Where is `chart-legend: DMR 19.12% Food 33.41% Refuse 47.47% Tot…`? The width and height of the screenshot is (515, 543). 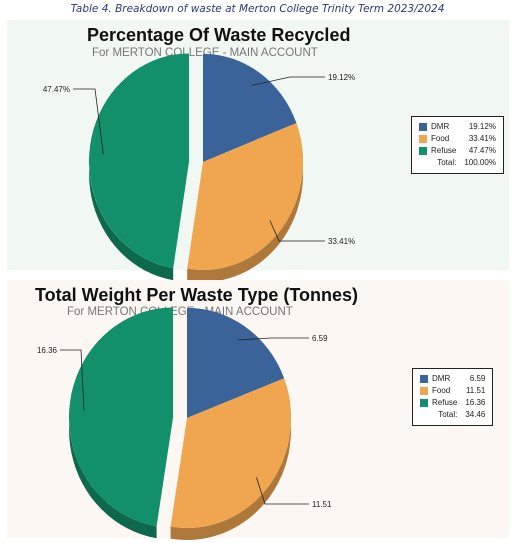 chart-legend: DMR 19.12% Food 33.41% Refuse 47.47% Tot… is located at coordinates (457, 145).